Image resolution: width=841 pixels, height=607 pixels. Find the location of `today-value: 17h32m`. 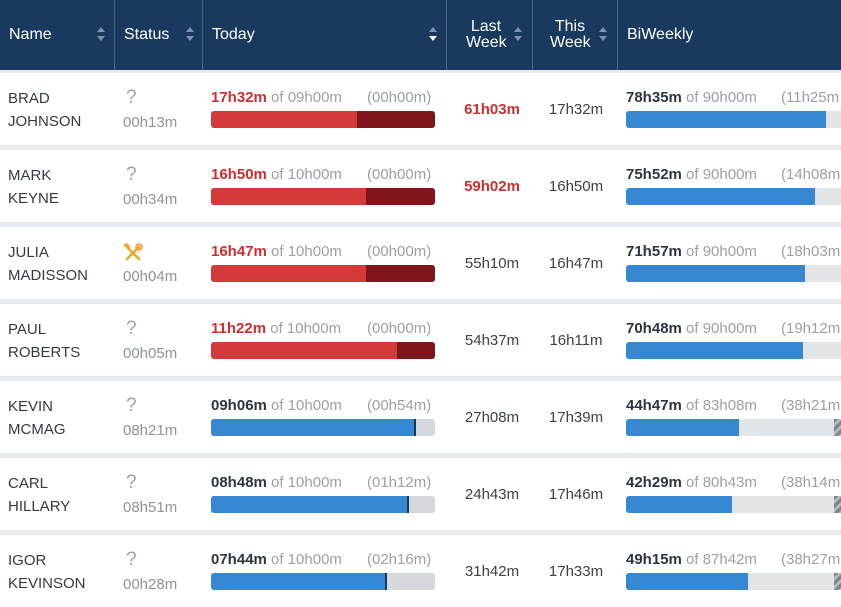

today-value: 17h32m is located at coordinates (239, 97).